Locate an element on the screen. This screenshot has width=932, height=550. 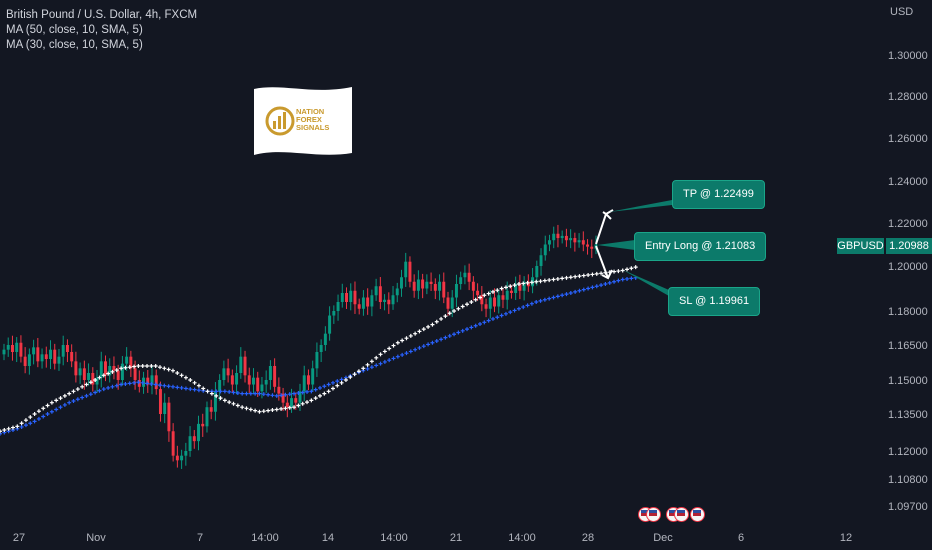
price-tick-label: 1.24000 is located at coordinates (908, 182).